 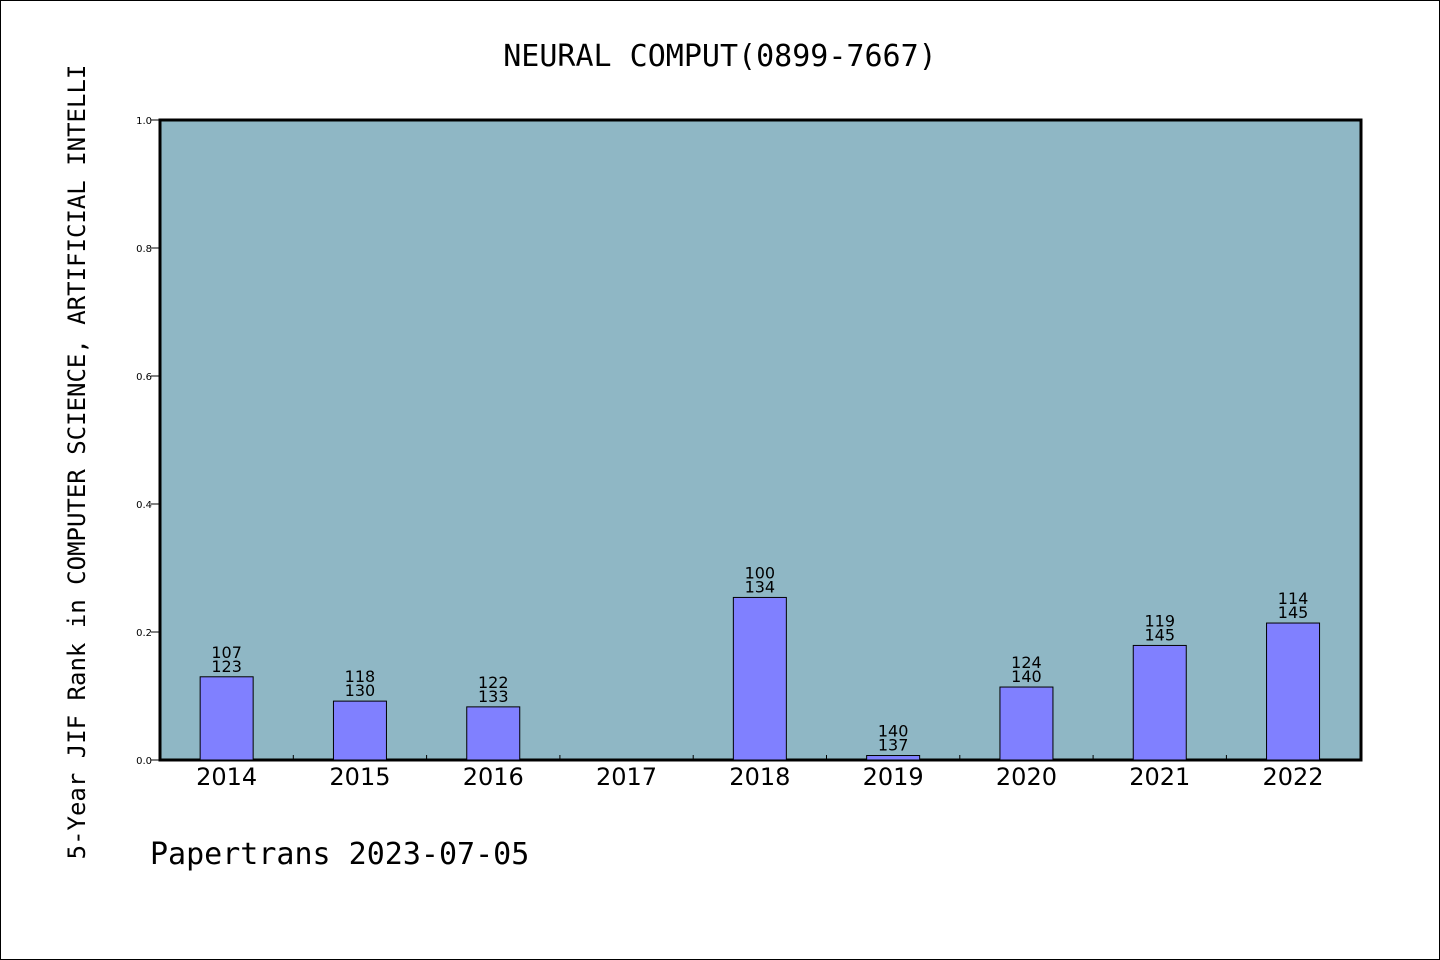 I want to click on bar-2014, so click(x=226, y=718).